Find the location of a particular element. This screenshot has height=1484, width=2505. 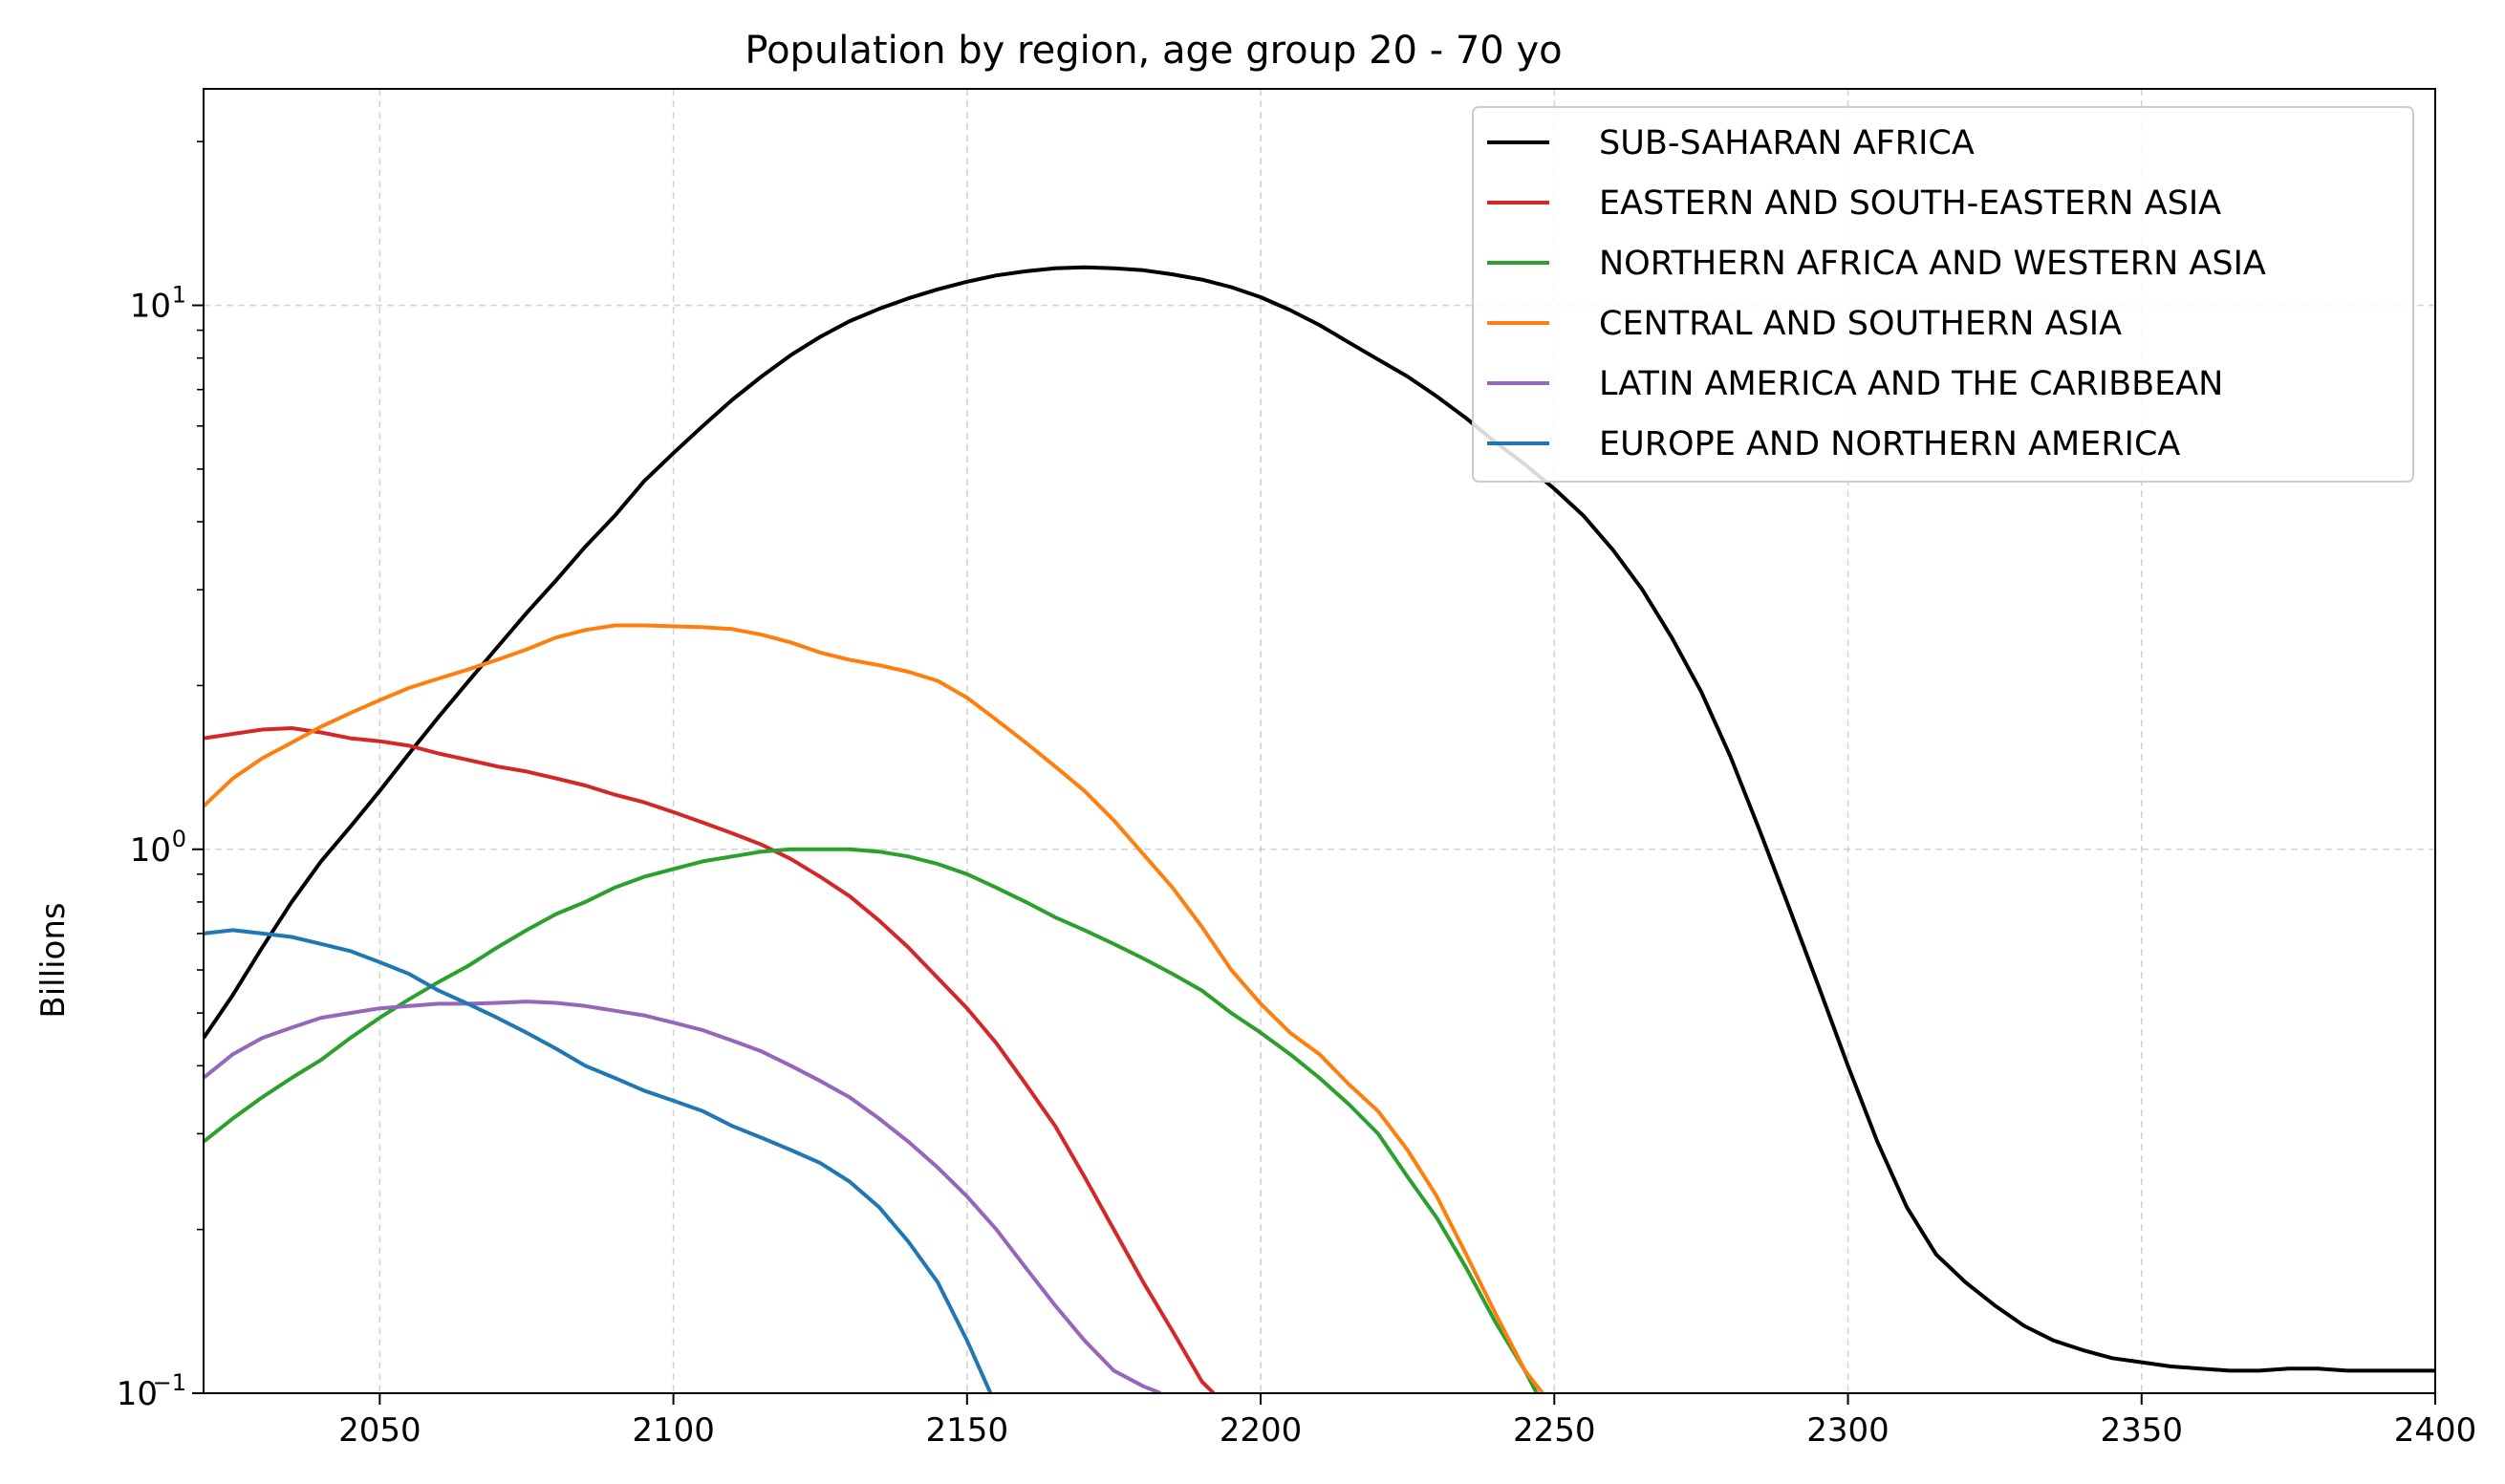

x-tick-label: 2200 is located at coordinates (1261, 1430).